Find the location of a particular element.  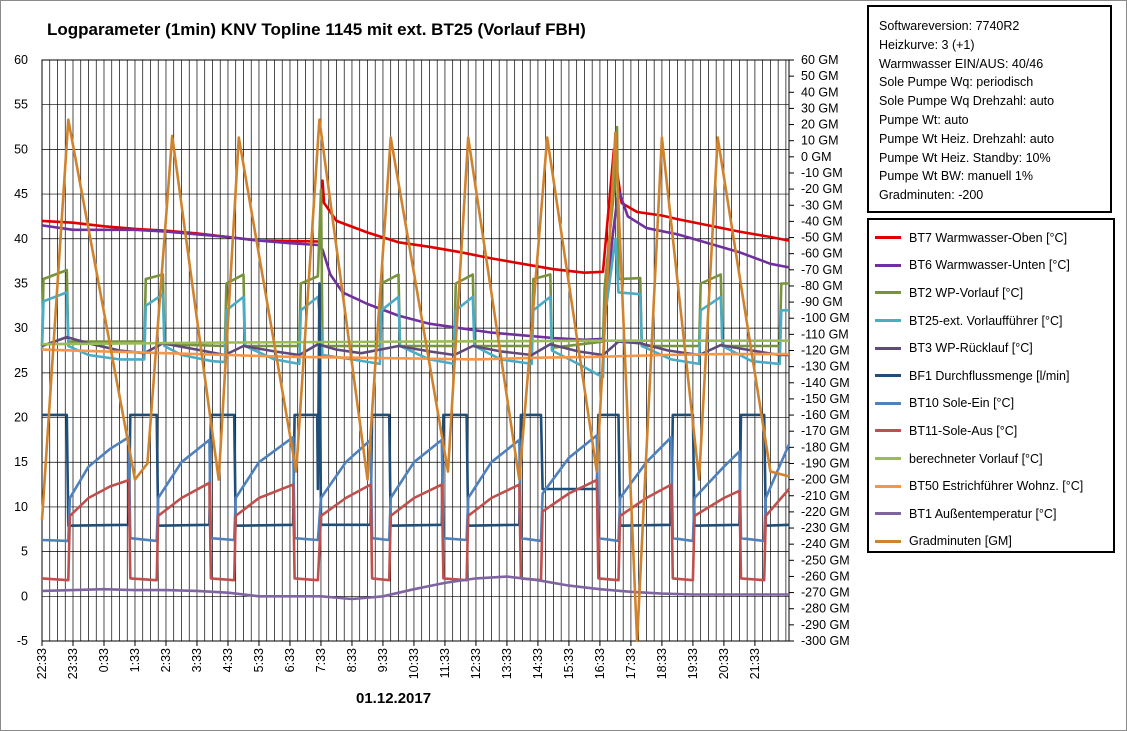

legend-item: berechneter Vorlauf [°C] is located at coordinates (994, 459).